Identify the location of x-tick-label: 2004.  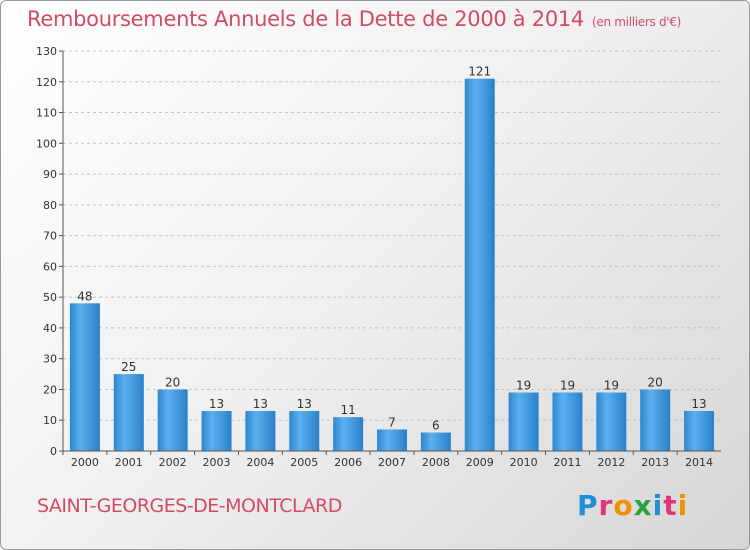
(260, 462).